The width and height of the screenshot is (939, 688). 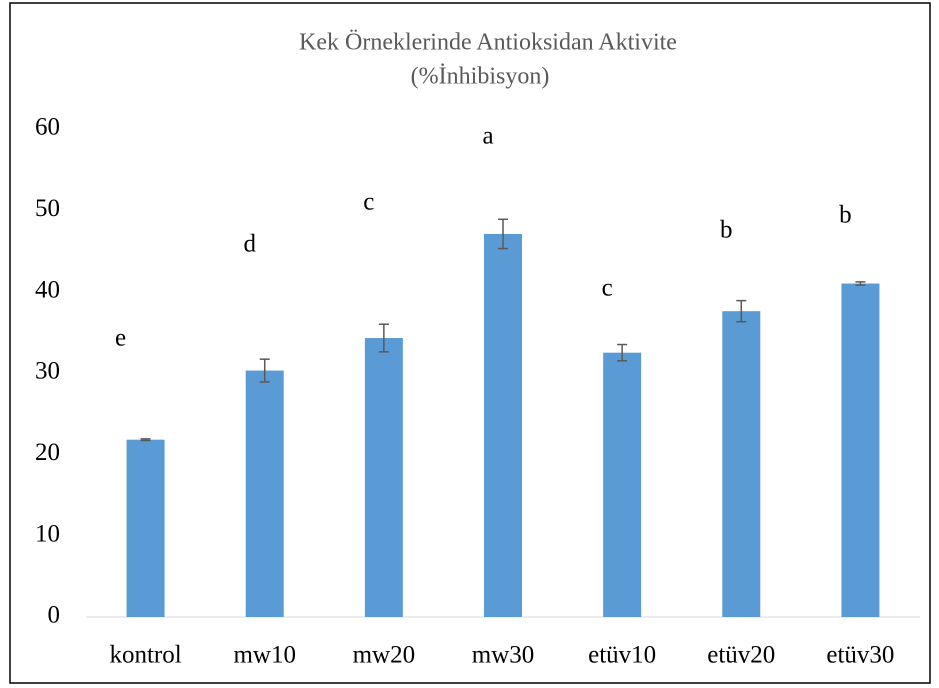 I want to click on y-tick-label: 40, so click(x=47, y=289).